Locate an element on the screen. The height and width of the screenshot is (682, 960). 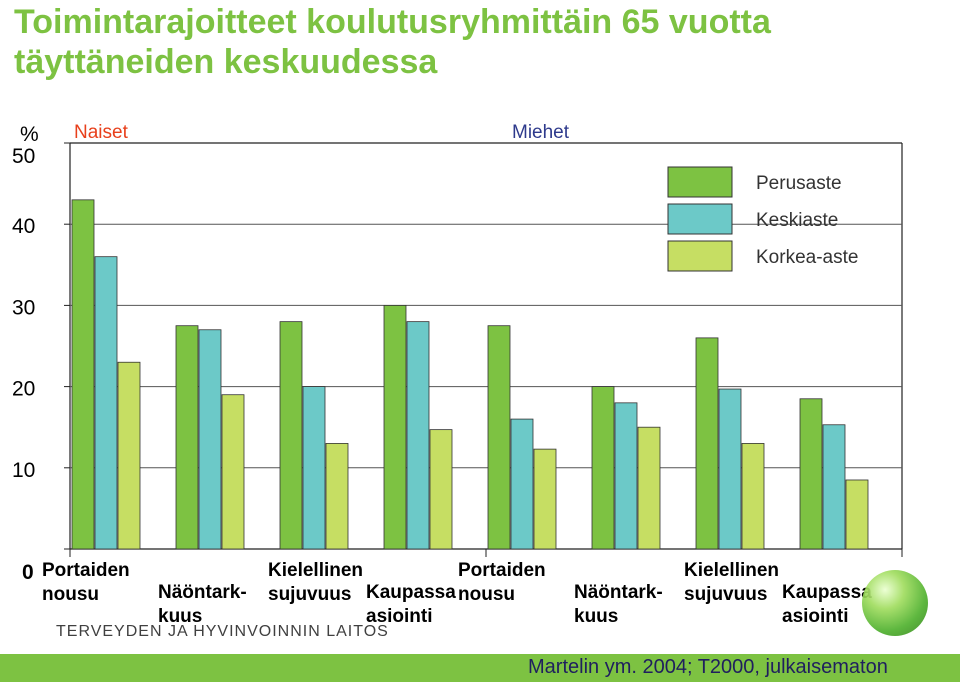
group-label-miehet: Miehet is located at coordinates (541, 132).